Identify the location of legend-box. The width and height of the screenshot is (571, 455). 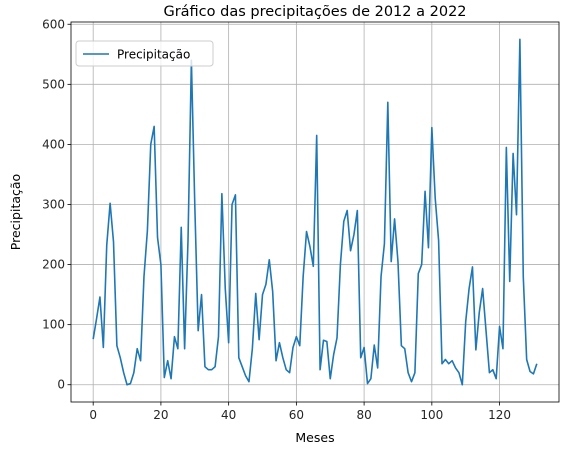
(144, 53).